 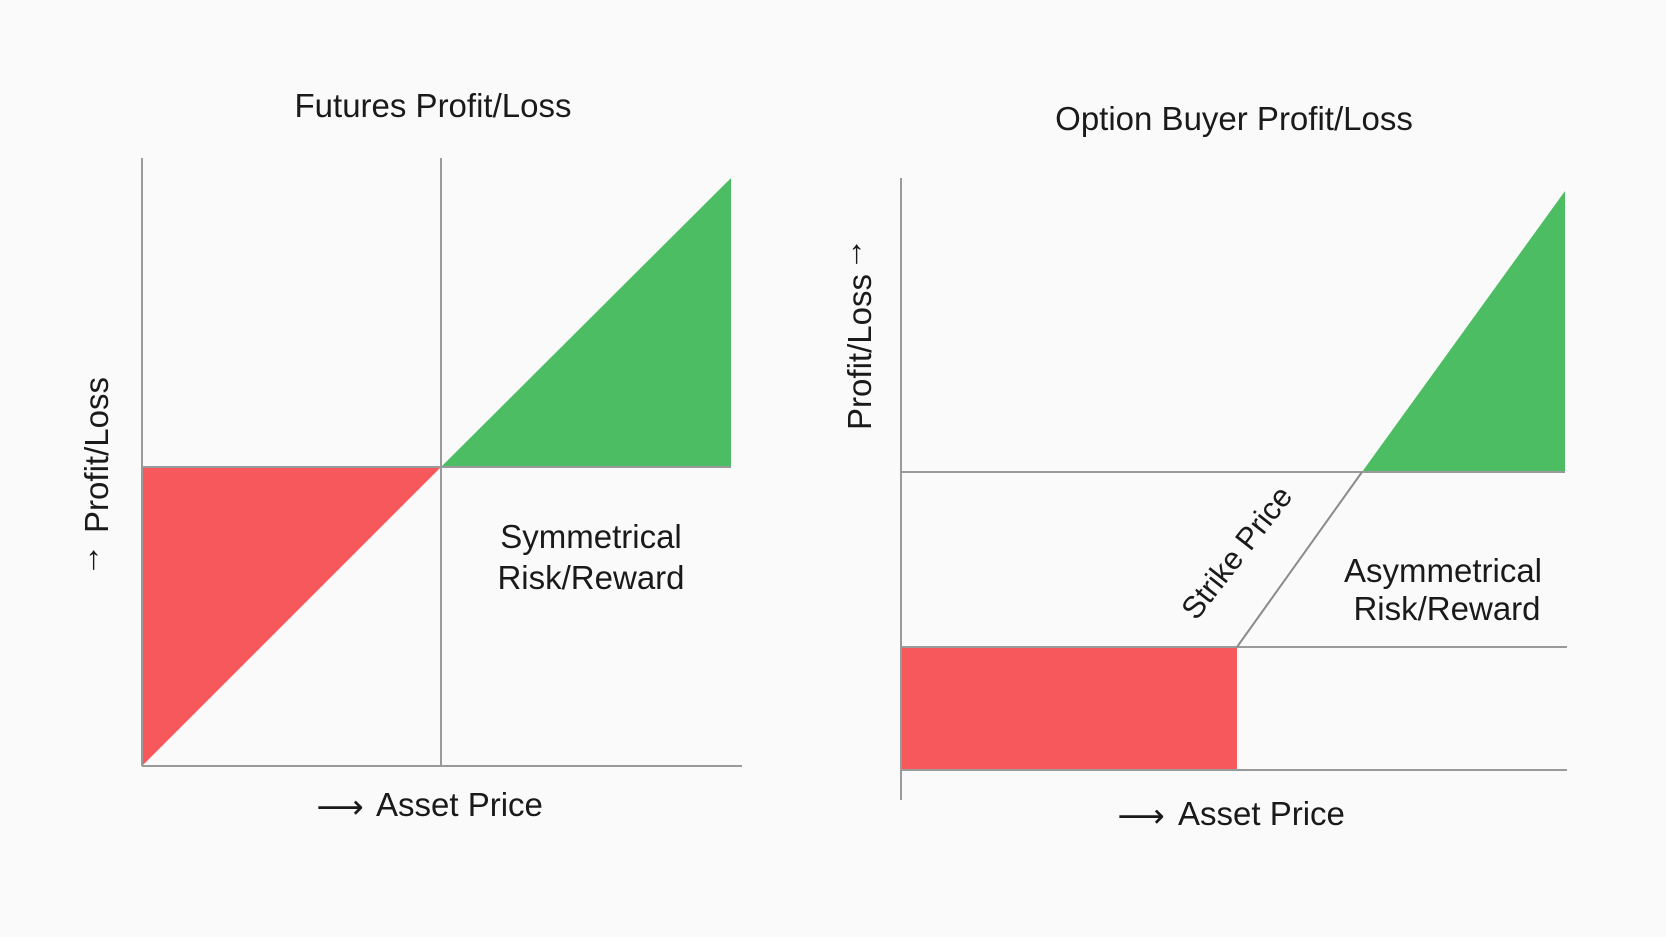 I want to click on option-buyer-risk-label-line2: Risk/Reward, so click(x=1446, y=608).